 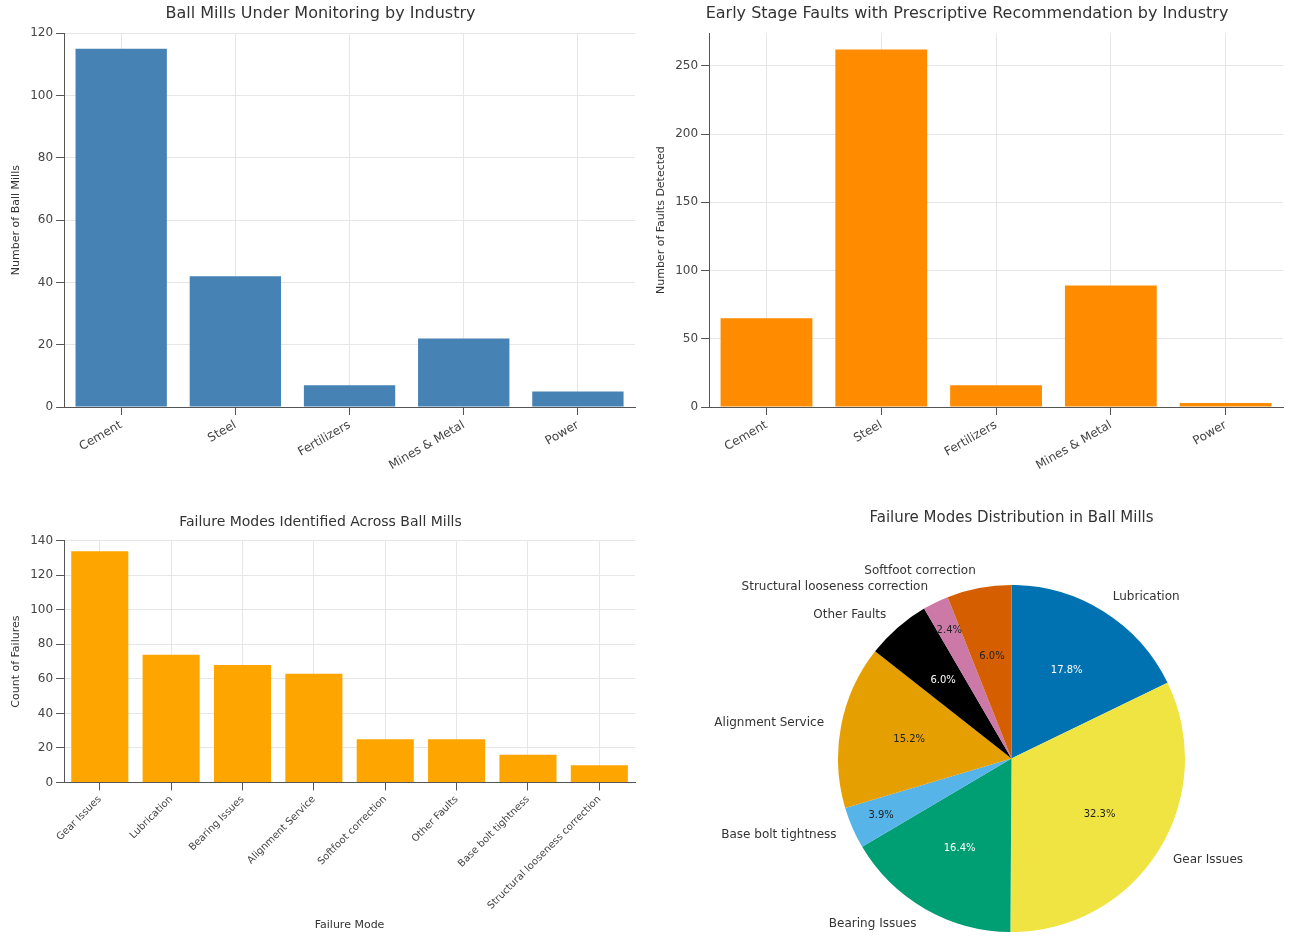 What do you see at coordinates (835, 585) in the screenshot?
I see `slice-label: Structural looseness correction` at bounding box center [835, 585].